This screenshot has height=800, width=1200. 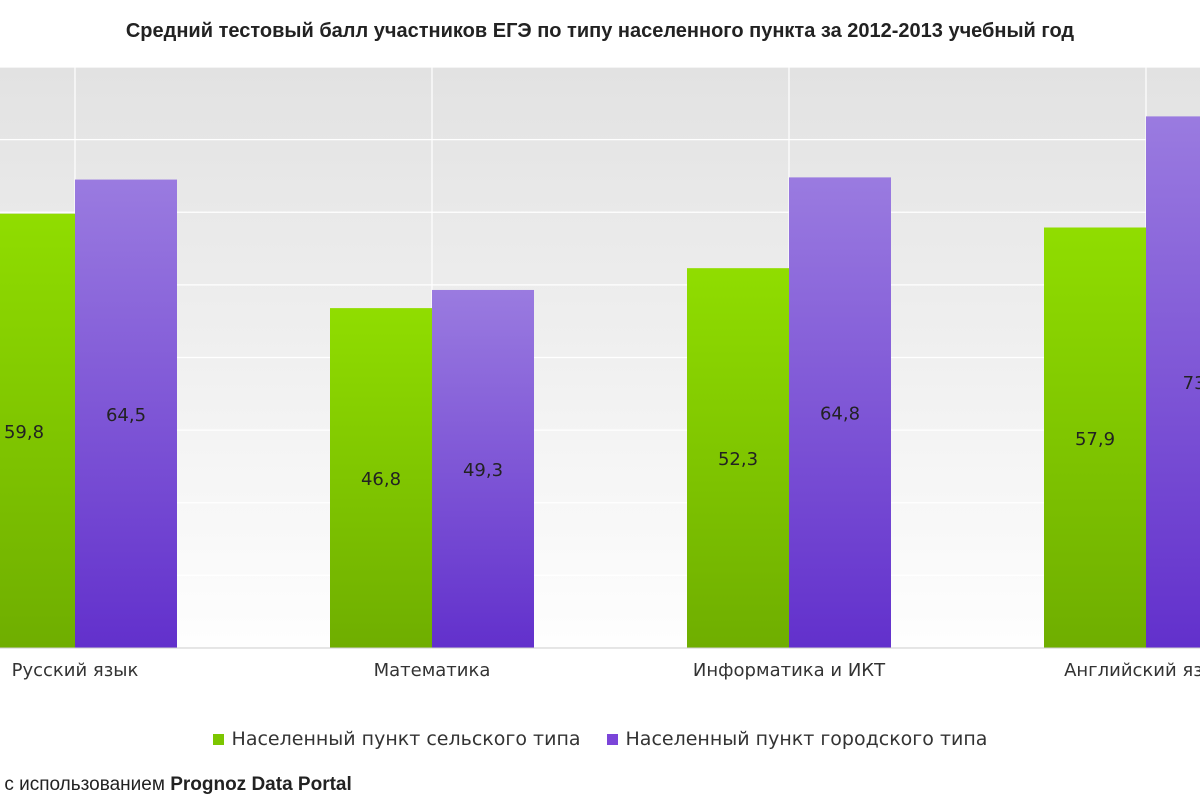 What do you see at coordinates (612, 739) in the screenshot?
I see `legend-swatch-urban` at bounding box center [612, 739].